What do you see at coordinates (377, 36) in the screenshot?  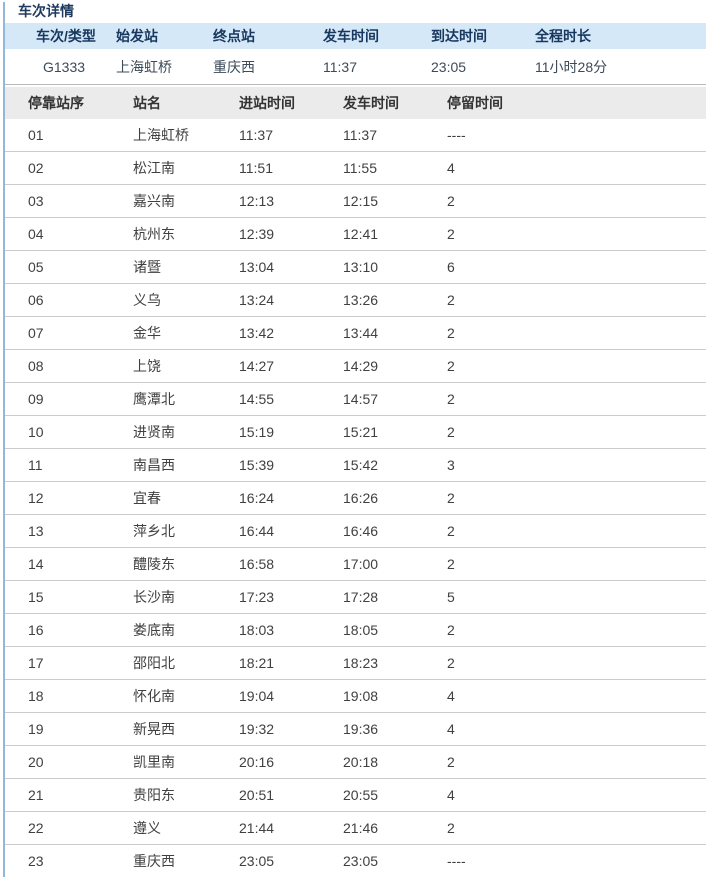 I see `header-depart-time: 发车时间` at bounding box center [377, 36].